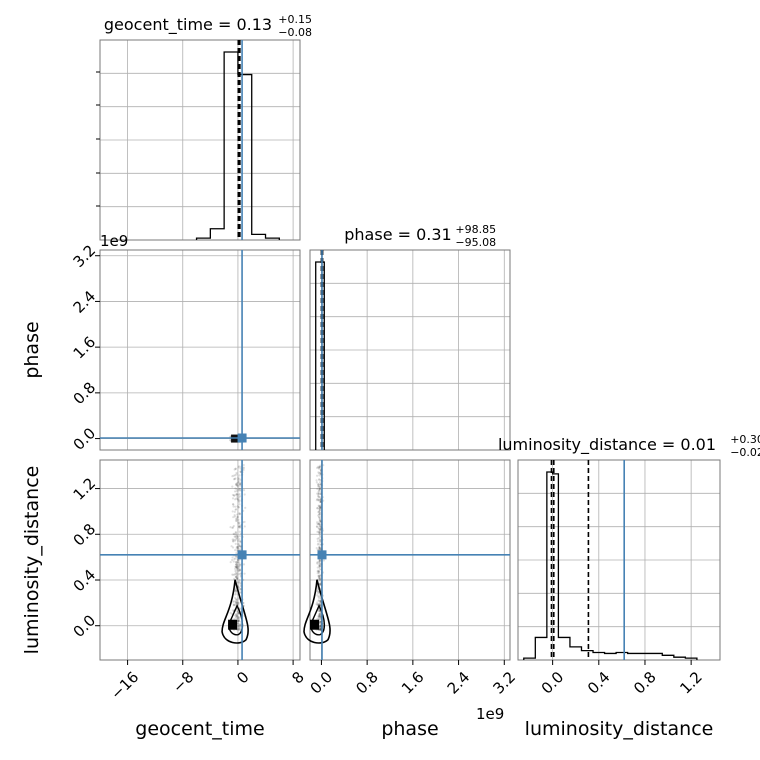  What do you see at coordinates (459, 683) in the screenshot?
I see `x-tick-label: 2.4` at bounding box center [459, 683].